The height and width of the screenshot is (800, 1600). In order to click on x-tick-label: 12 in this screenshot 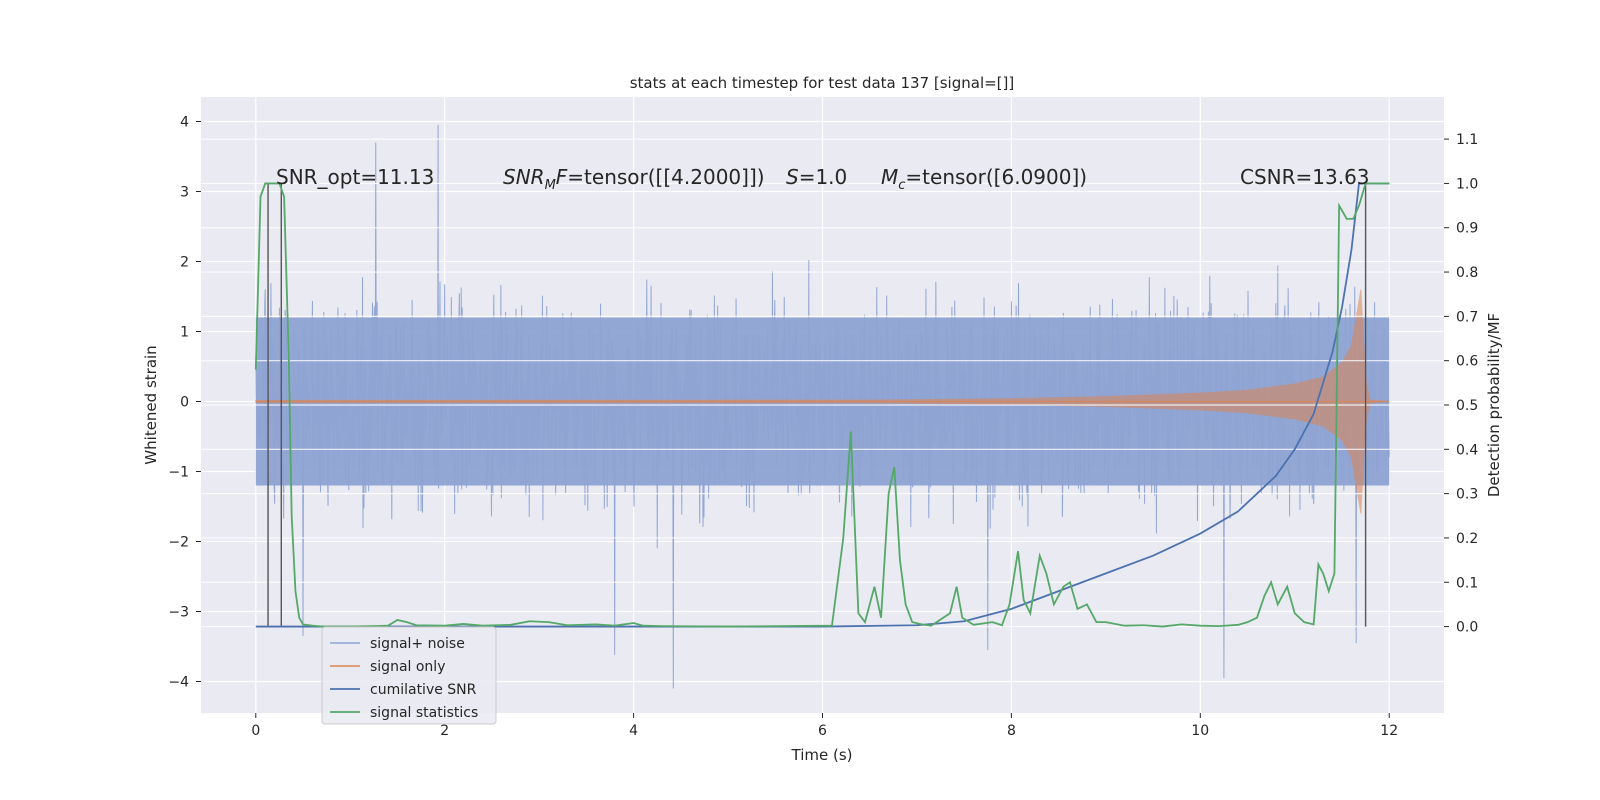, I will do `click(1389, 731)`.